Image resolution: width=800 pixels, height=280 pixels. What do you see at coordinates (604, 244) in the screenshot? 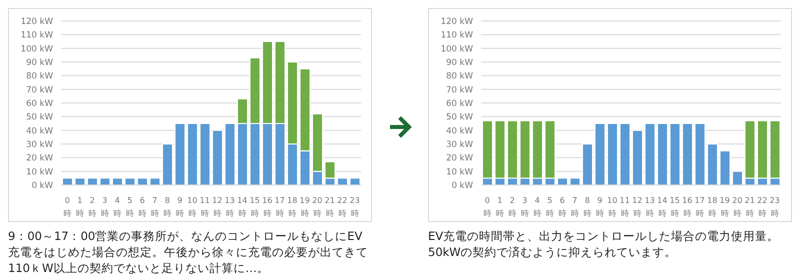
I see `text: EV充電の時間帯と、出力をコントロールした場合の電力使用量。50kWの契約で済むように抑えられています。` at bounding box center [604, 244].